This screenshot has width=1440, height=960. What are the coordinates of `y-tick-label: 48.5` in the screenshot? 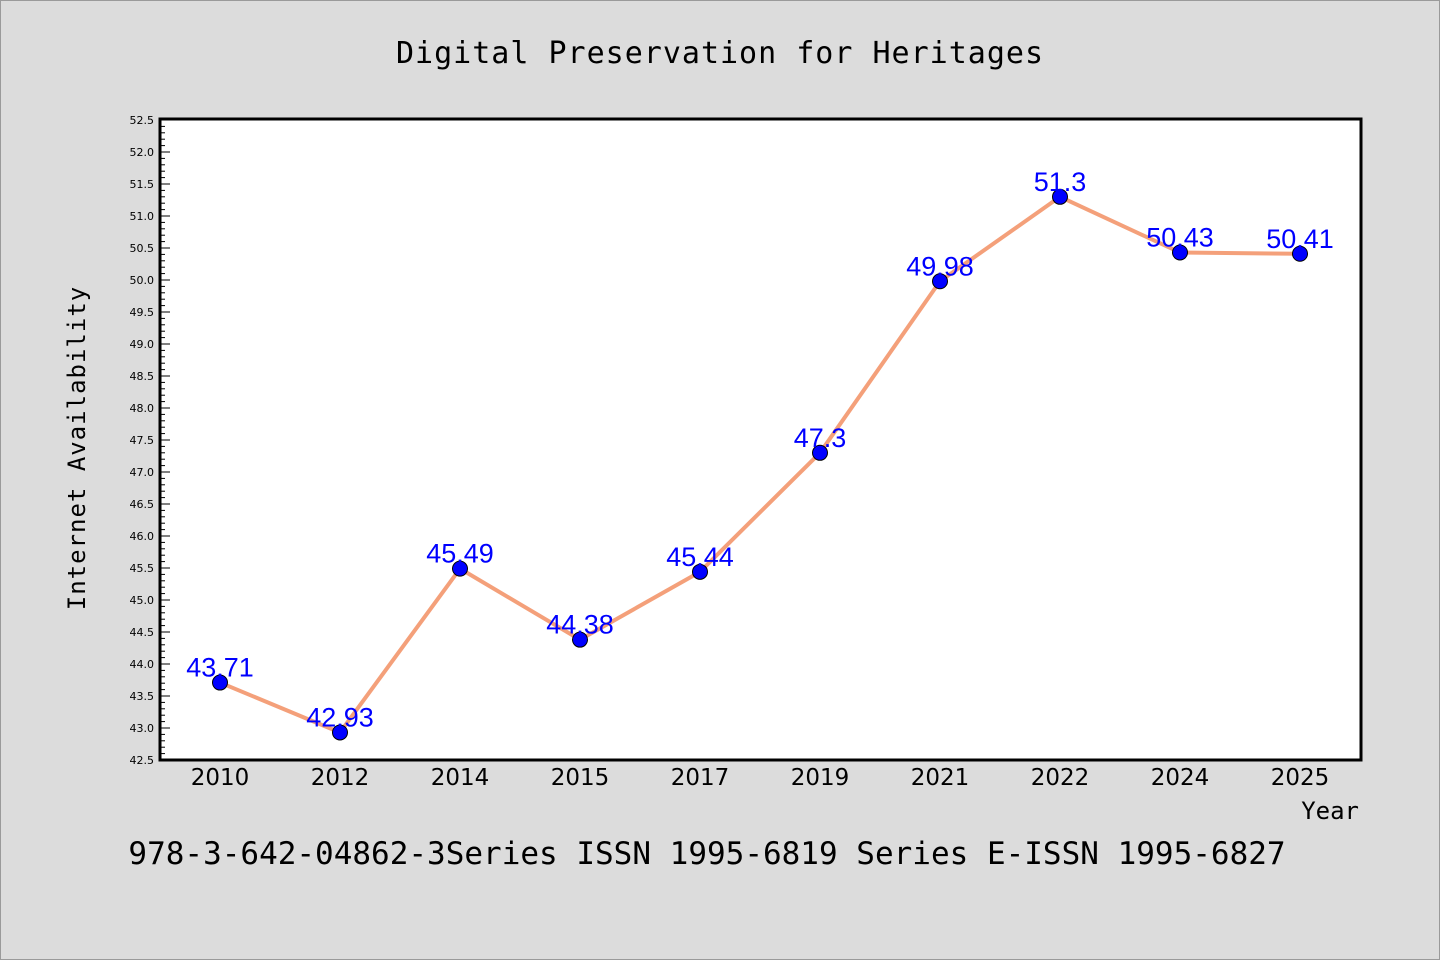 It's located at (142, 376).